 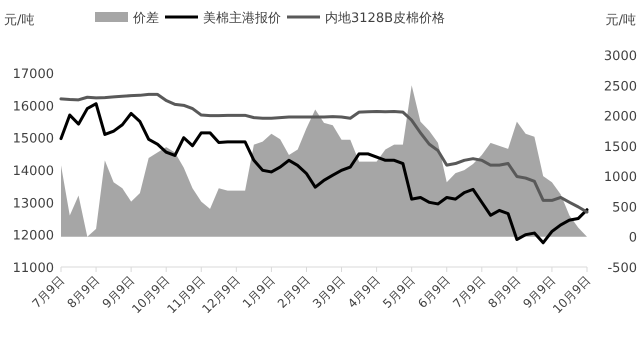 I want to click on legend-label: 美棉主港报价, so click(x=242, y=18).